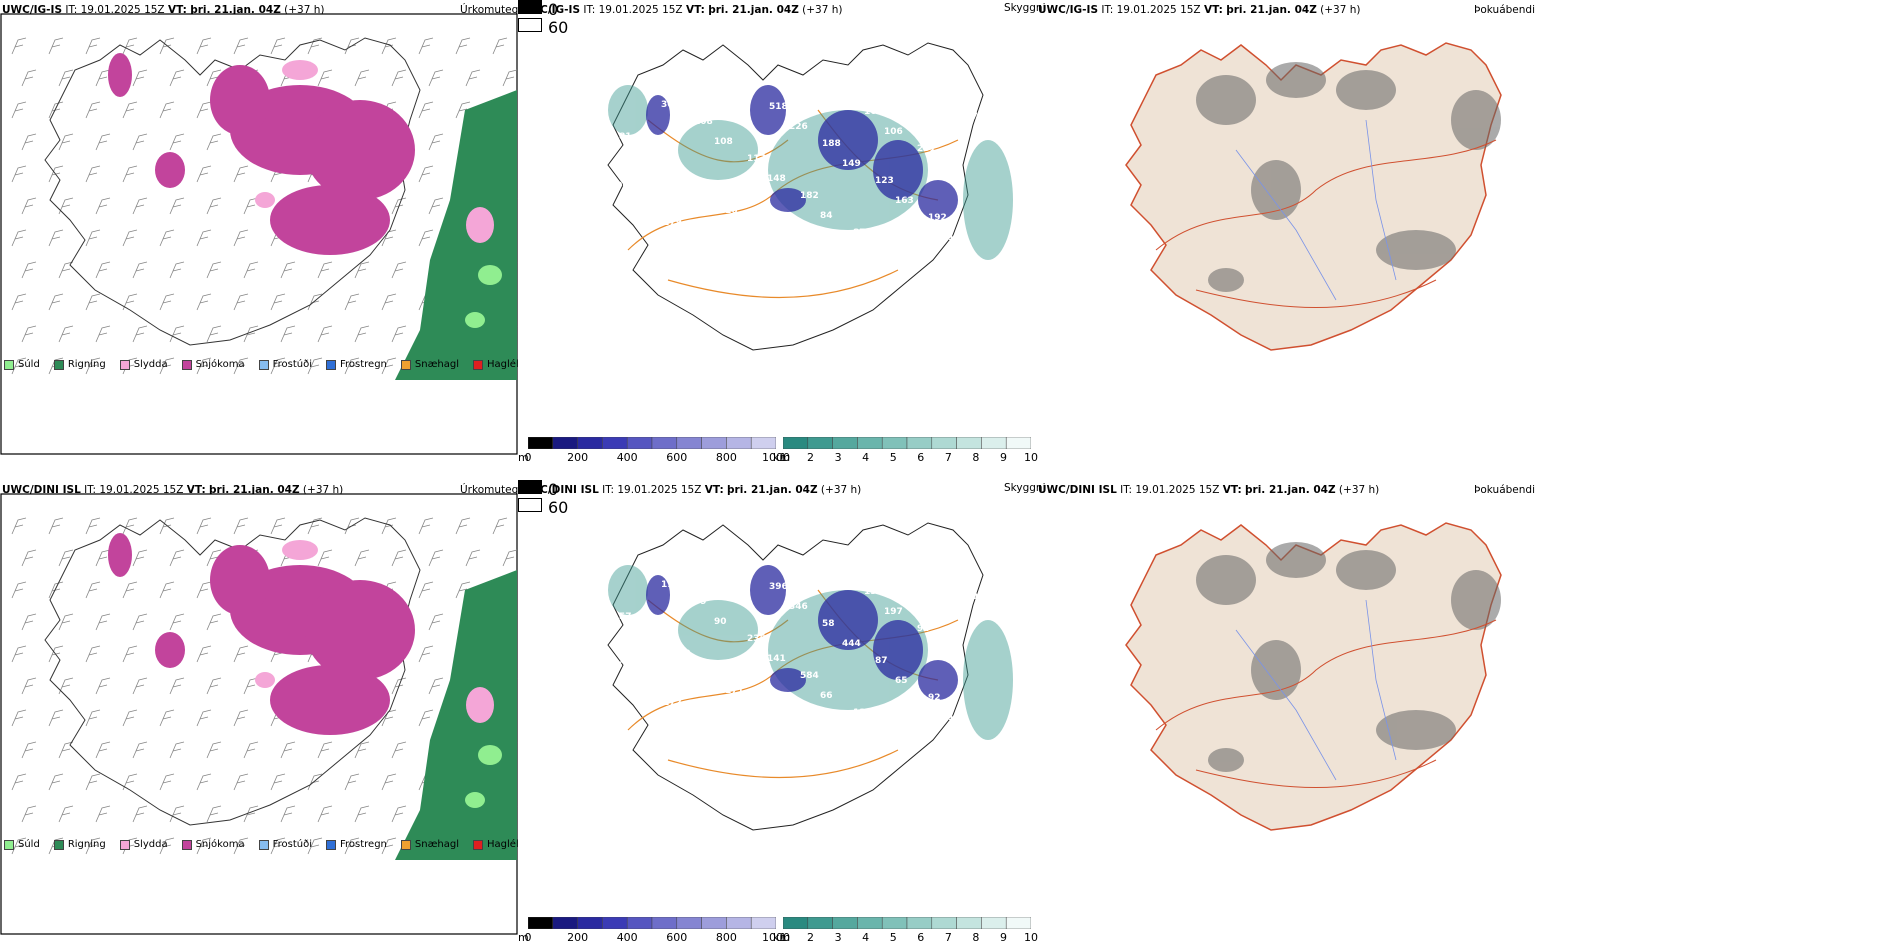  I want to click on value-label: 242, so click(915, 560).